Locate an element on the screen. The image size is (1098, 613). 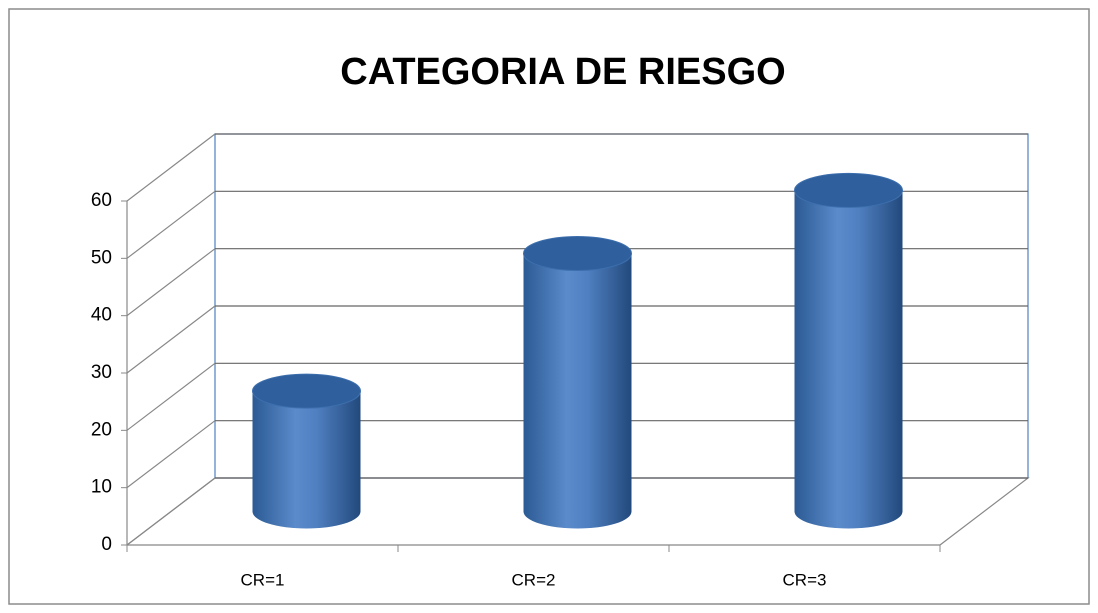
chart-title: CATEGORIA DE RIESGO is located at coordinates (562, 72).